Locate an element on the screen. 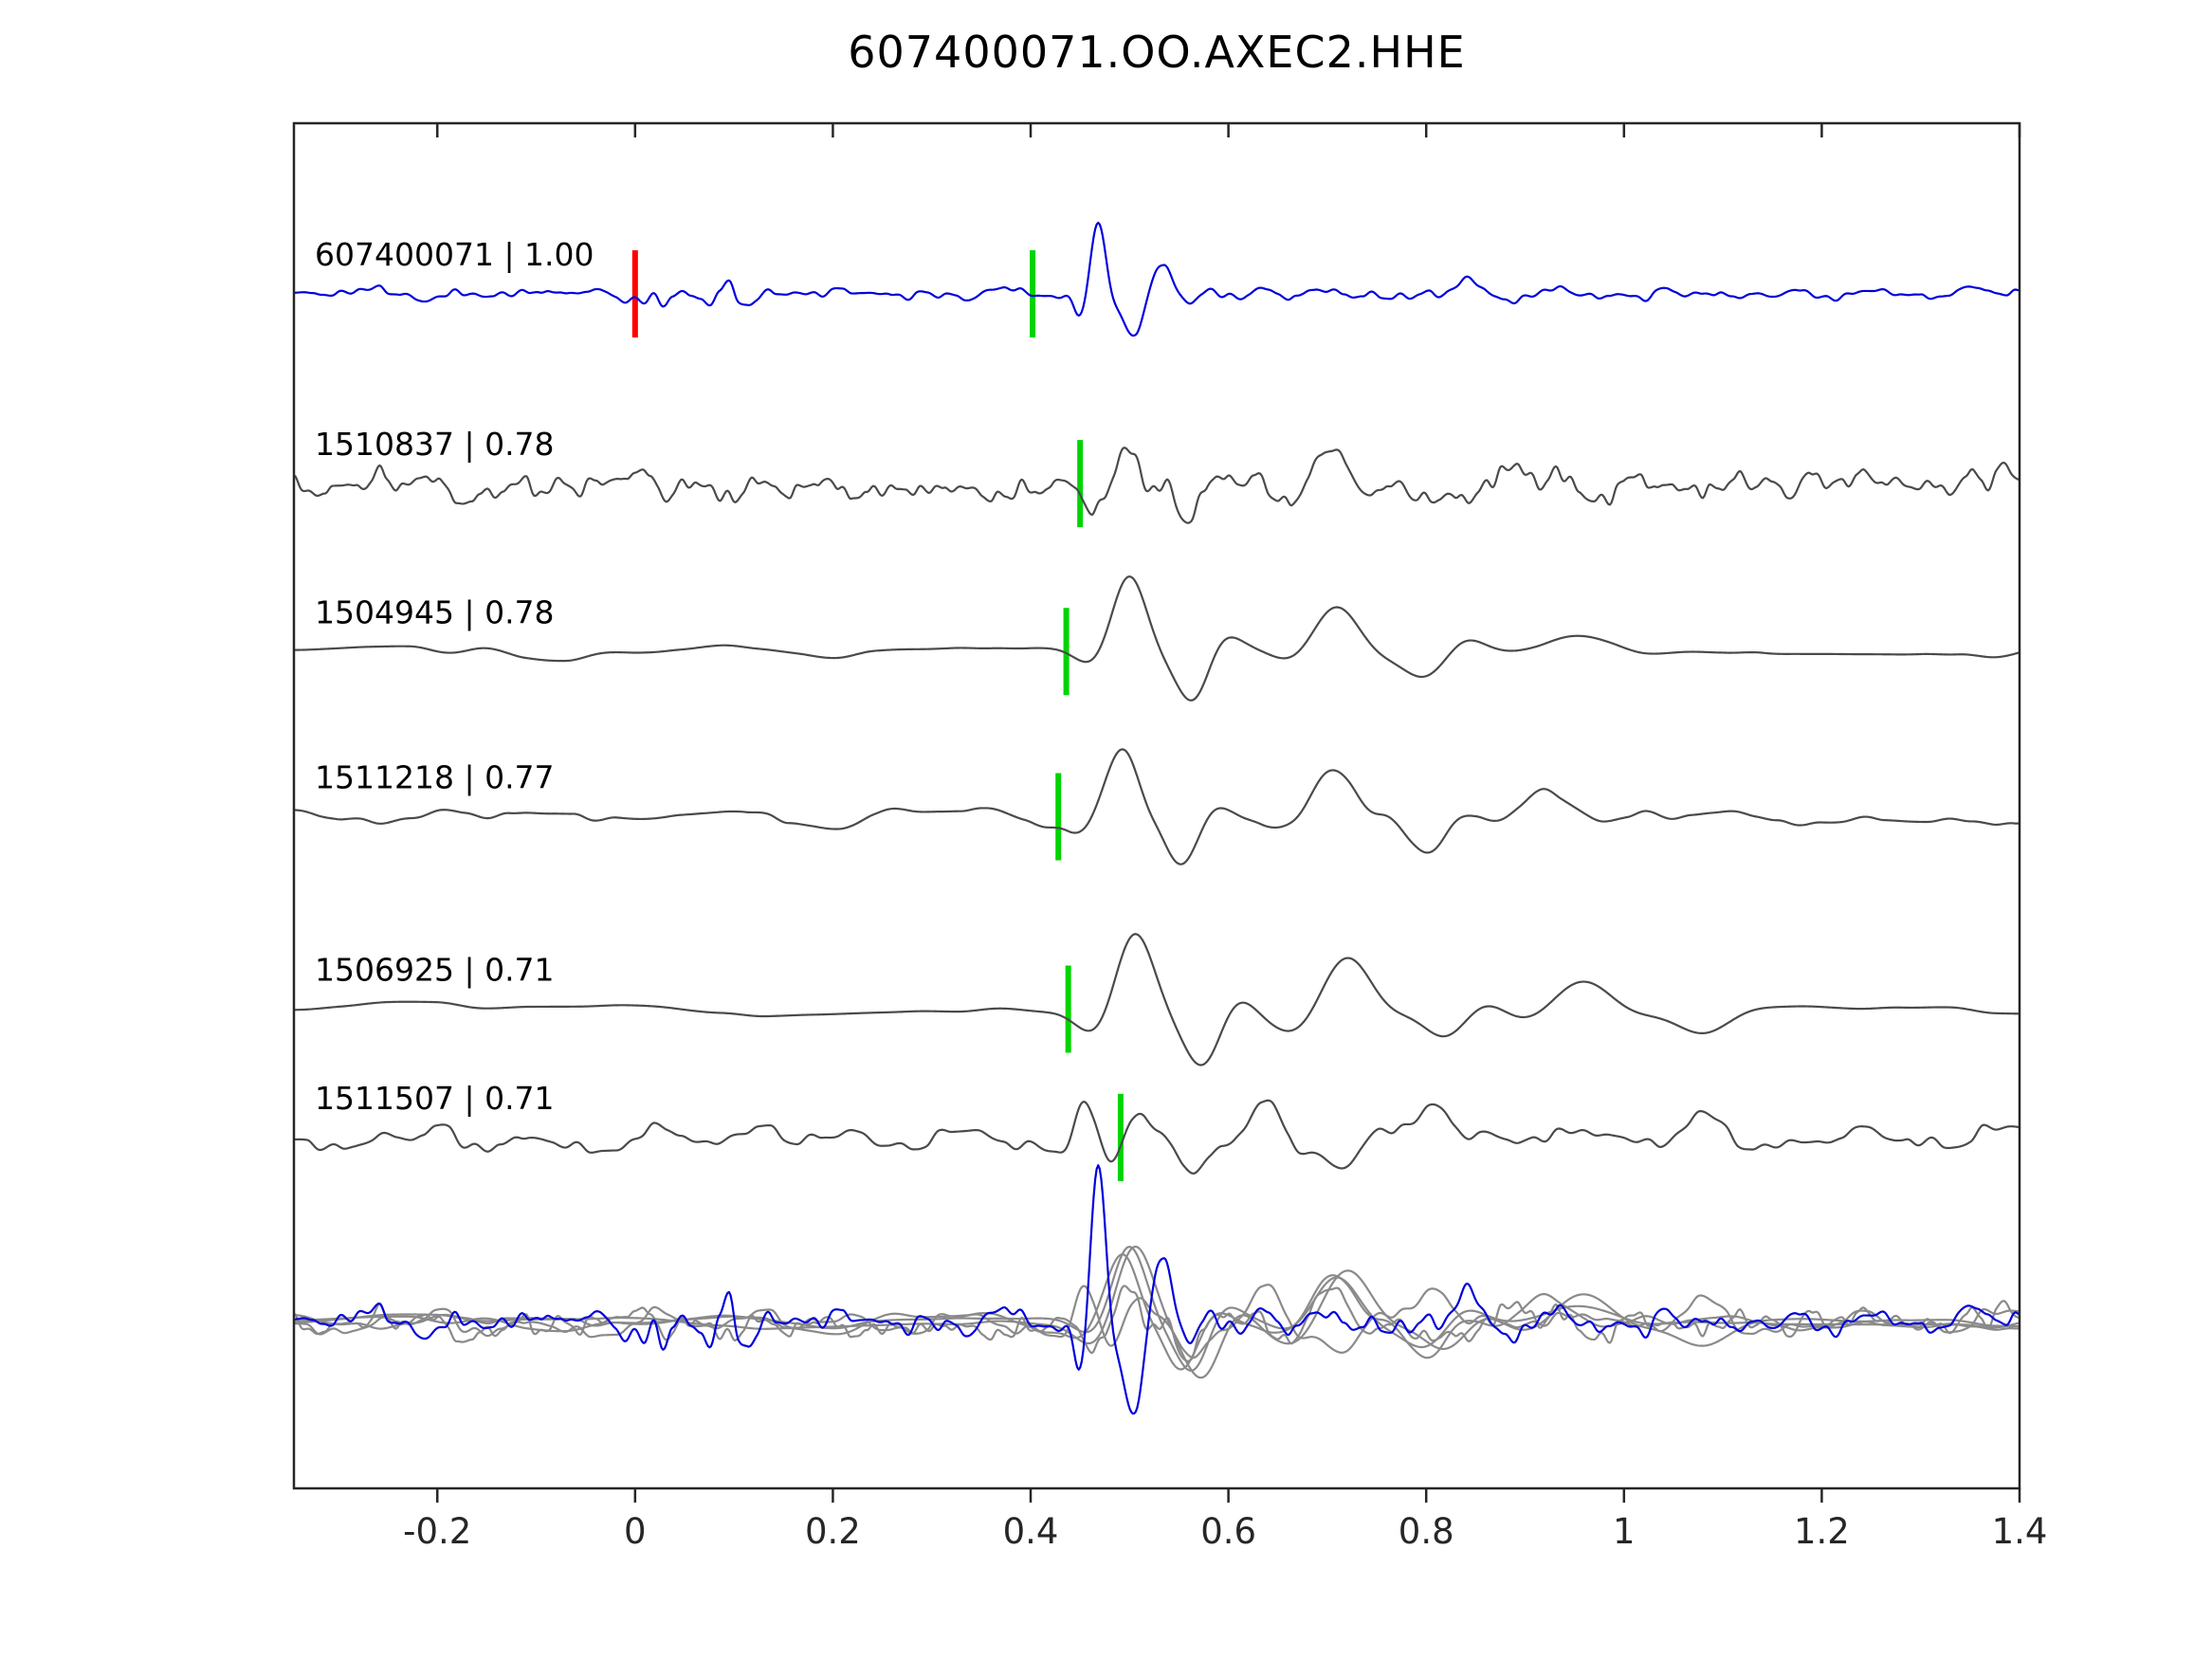 Image resolution: width=2212 pixels, height=1659 pixels. trace-label-1506925: 1506925 | 0.71 is located at coordinates (435, 970).